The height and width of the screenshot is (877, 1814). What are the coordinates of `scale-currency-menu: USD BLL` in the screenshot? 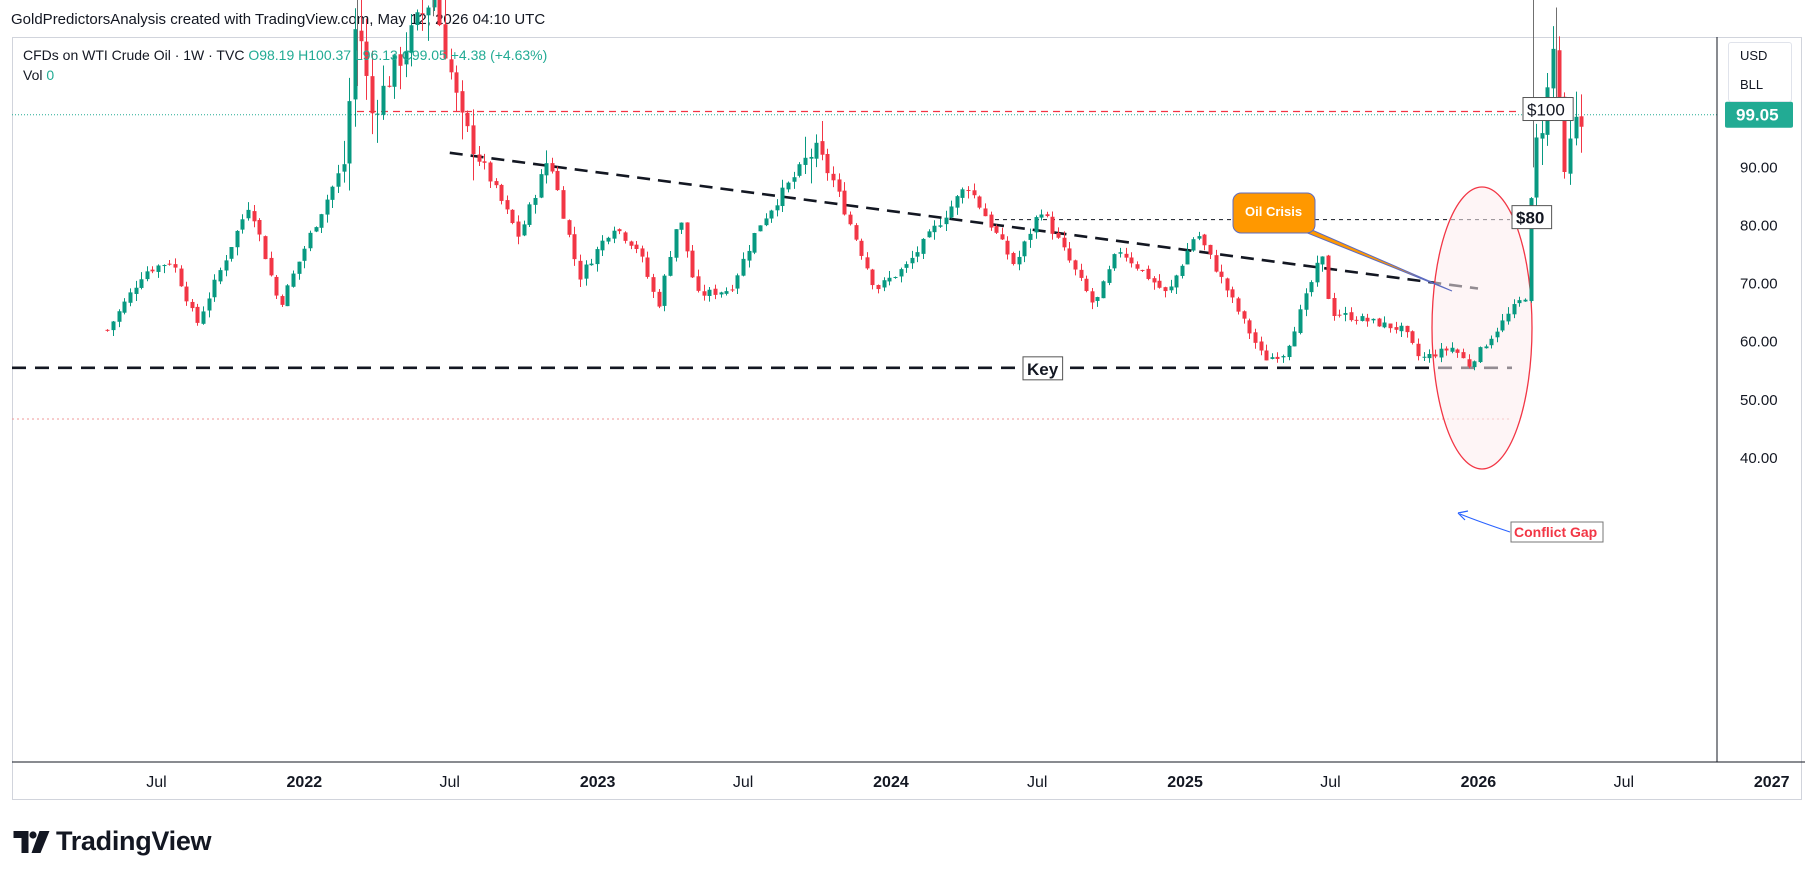 It's located at (1760, 72).